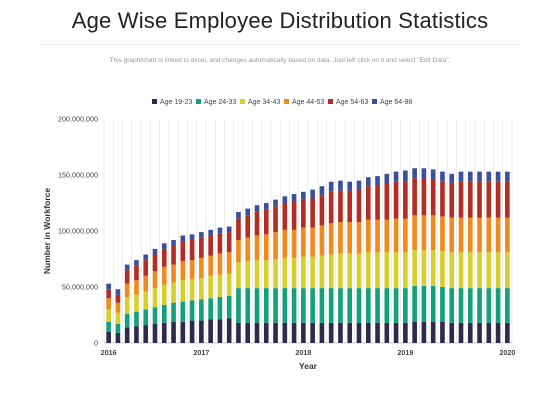 The image size is (560, 420). I want to click on y-tick-label: 0, so click(96, 343).